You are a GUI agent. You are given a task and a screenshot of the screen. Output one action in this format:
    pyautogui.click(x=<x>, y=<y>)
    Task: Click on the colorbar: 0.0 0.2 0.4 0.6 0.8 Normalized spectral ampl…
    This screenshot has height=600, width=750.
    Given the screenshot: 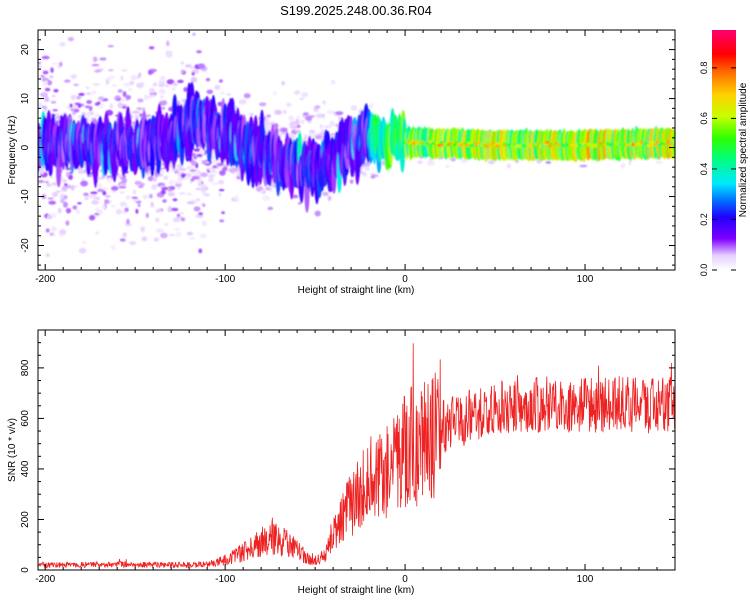 What is the action you would take?
    pyautogui.click(x=724, y=153)
    